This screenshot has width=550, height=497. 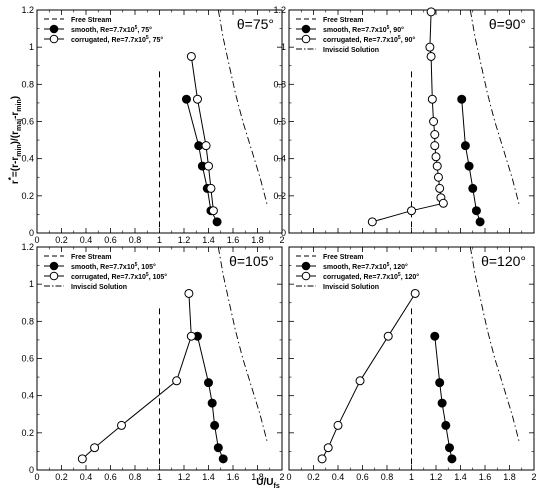 I want to click on y-tick-label: 0.6, so click(x=279, y=122).